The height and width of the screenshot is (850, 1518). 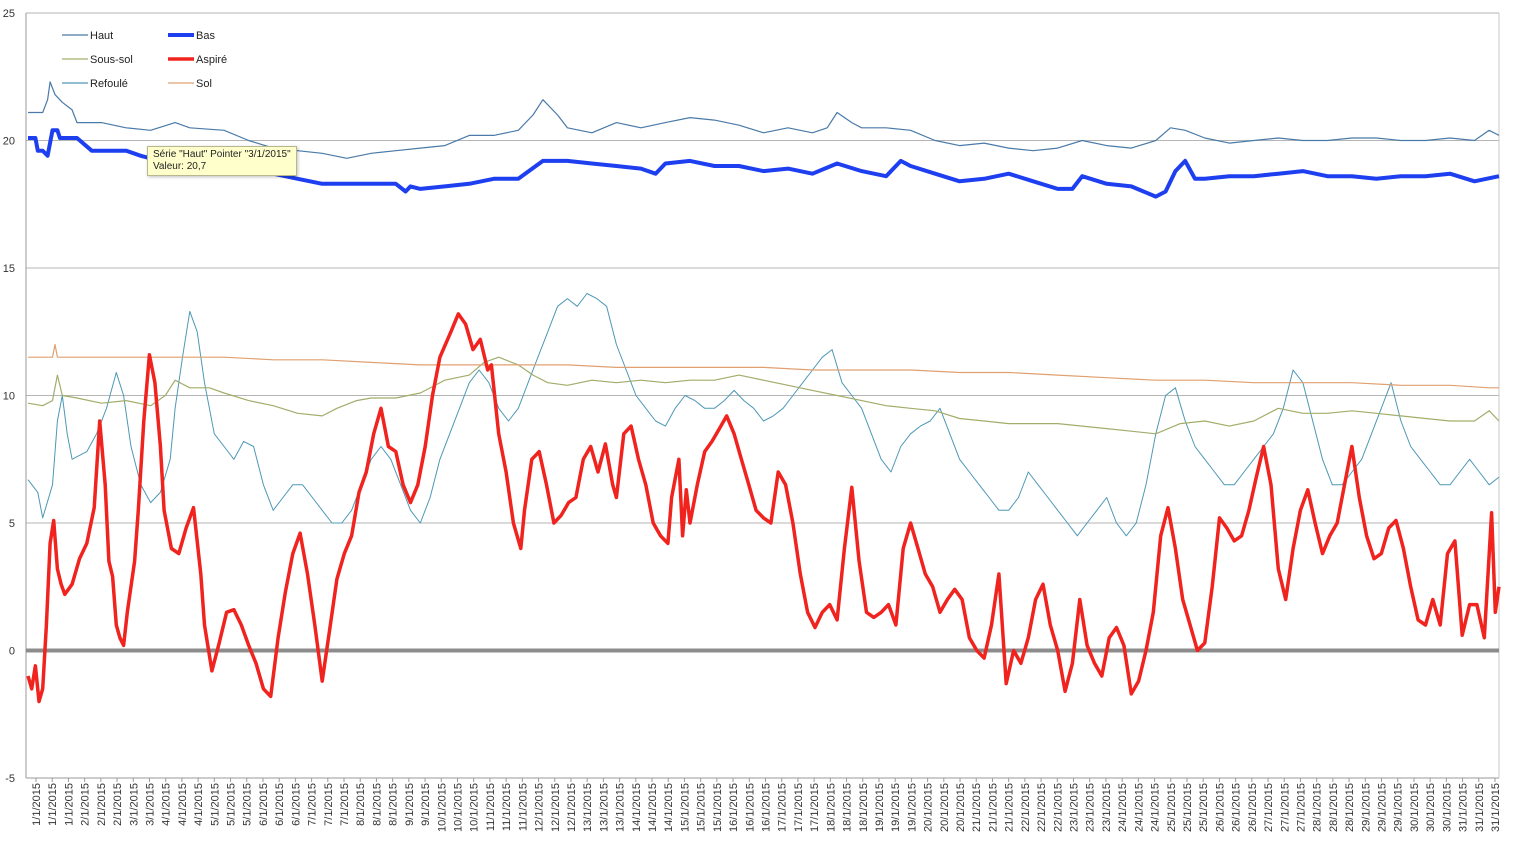 What do you see at coordinates (1139, 807) in the screenshot?
I see `x-tick-label: 24/1/2015` at bounding box center [1139, 807].